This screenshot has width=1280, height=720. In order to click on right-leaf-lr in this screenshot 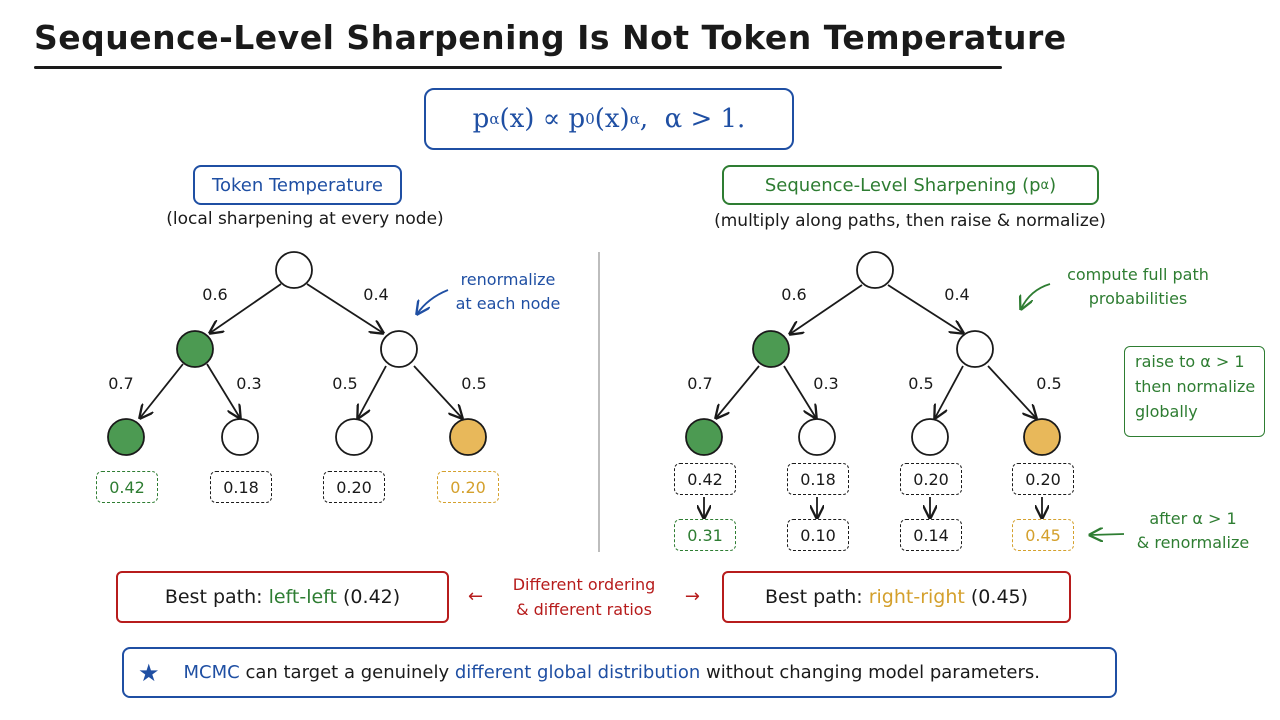, I will do `click(817, 437)`.